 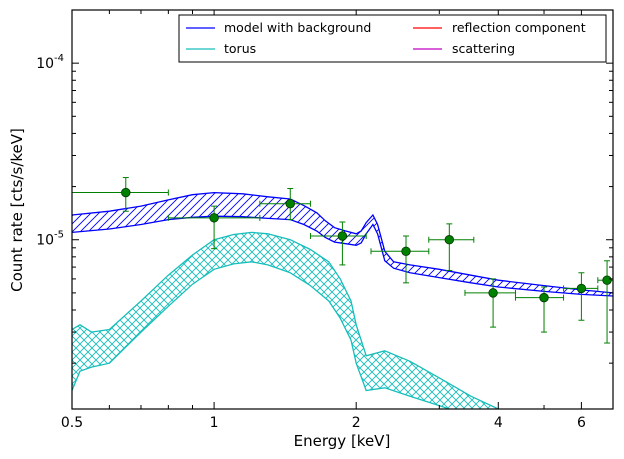 I want to click on legend-entry-scattering: scattering, so click(x=464, y=48).